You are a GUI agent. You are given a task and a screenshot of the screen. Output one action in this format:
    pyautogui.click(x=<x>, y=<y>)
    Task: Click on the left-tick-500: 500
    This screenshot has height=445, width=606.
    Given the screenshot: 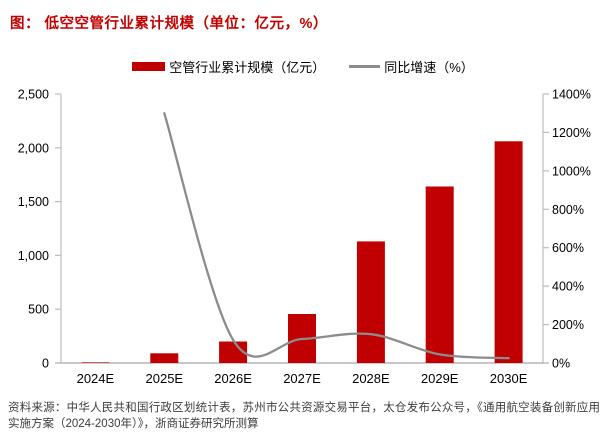 What is the action you would take?
    pyautogui.click(x=38, y=310)
    